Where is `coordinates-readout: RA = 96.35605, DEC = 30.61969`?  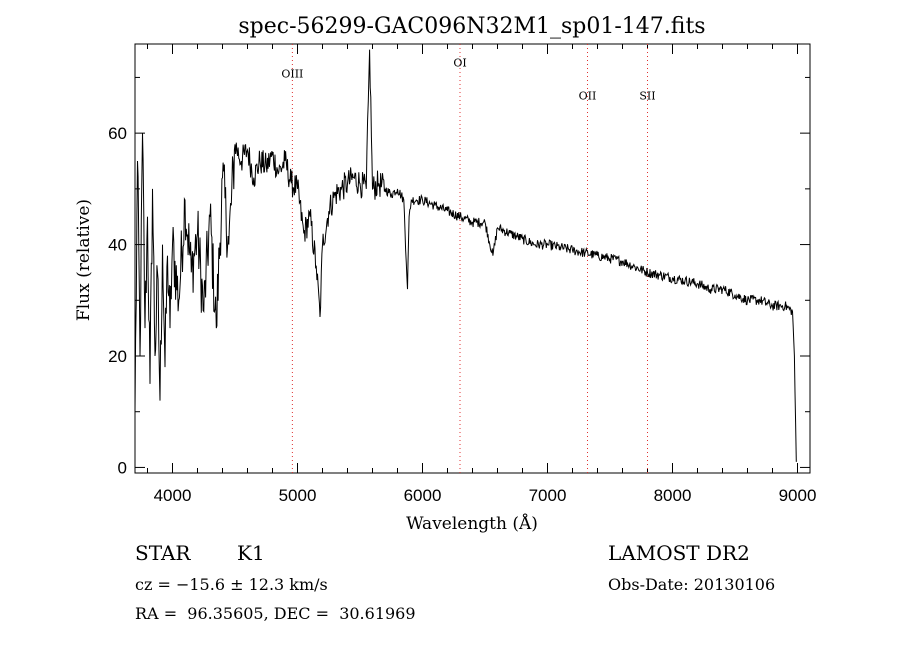
coordinates-readout: RA = 96.35605, DEC = 30.61969 is located at coordinates (275, 613).